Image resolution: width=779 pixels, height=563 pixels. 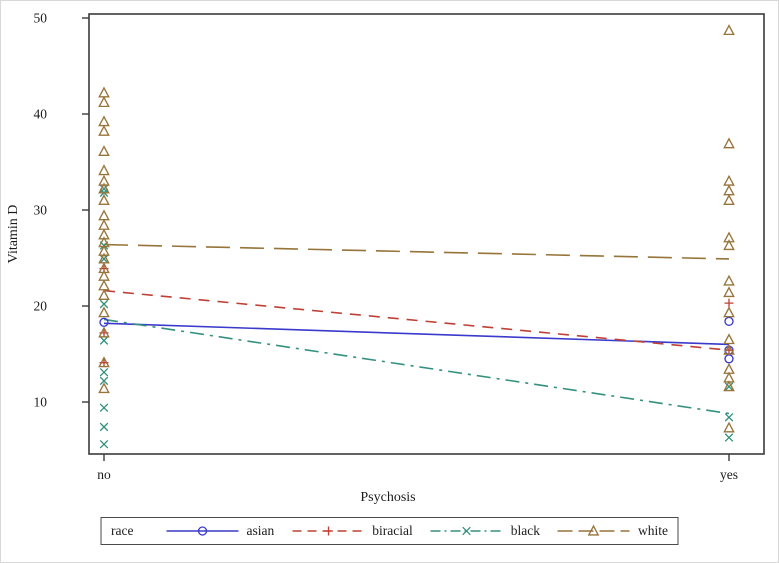 I want to click on triangle-icon, so click(x=594, y=530).